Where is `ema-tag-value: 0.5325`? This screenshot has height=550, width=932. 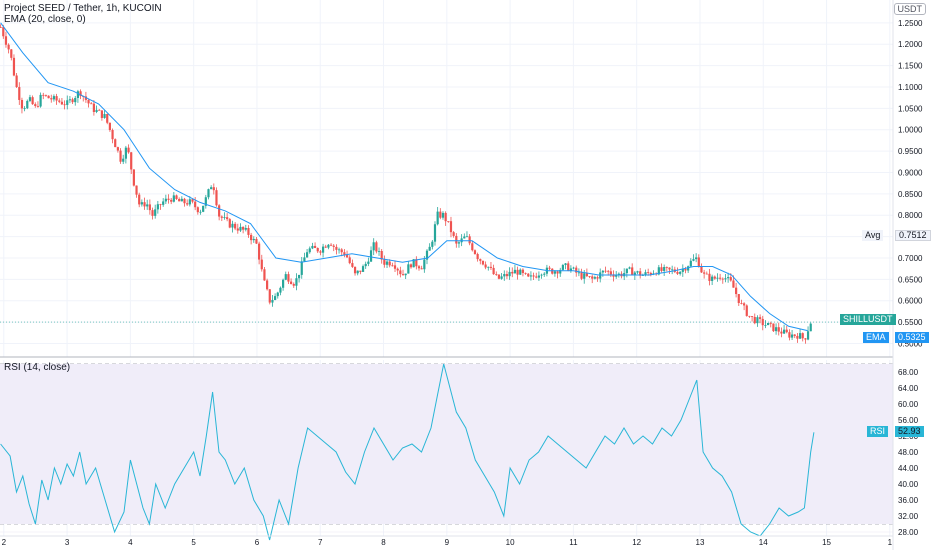 ema-tag-value: 0.5325 is located at coordinates (912, 337).